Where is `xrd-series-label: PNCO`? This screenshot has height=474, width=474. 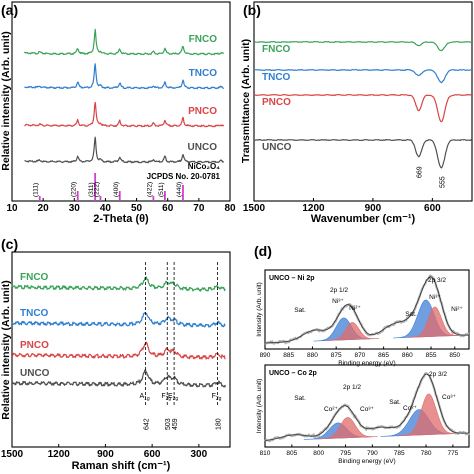
xrd-series-label: PNCO is located at coordinates (202, 111).